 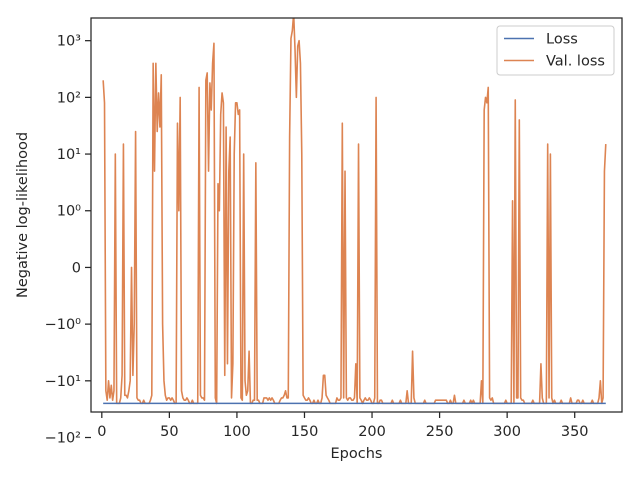 What do you see at coordinates (169, 432) in the screenshot?
I see `x-tick-label: 50` at bounding box center [169, 432].